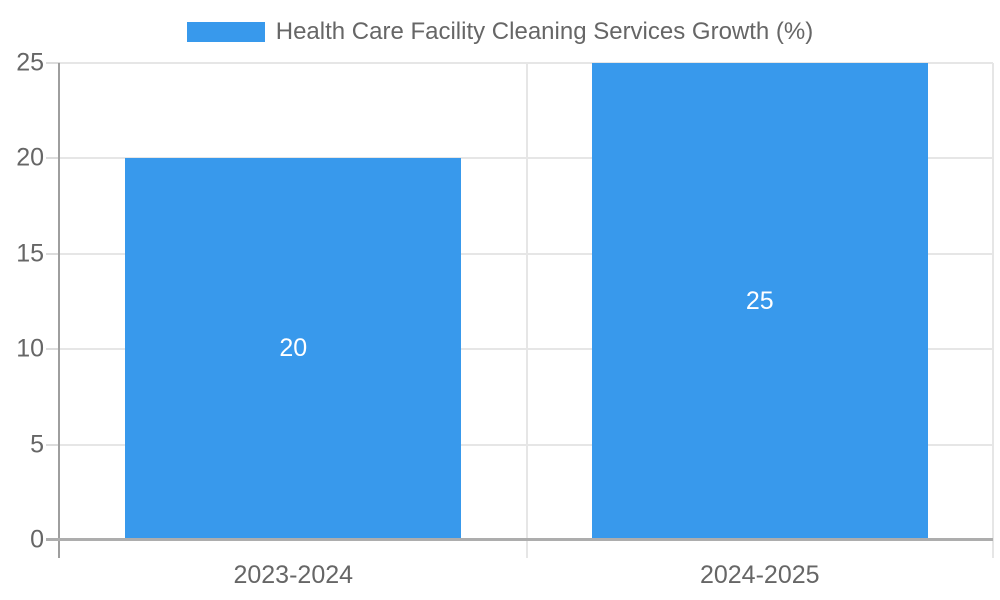 The image size is (1000, 600). What do you see at coordinates (519, 539) in the screenshot?
I see `x-axis-line` at bounding box center [519, 539].